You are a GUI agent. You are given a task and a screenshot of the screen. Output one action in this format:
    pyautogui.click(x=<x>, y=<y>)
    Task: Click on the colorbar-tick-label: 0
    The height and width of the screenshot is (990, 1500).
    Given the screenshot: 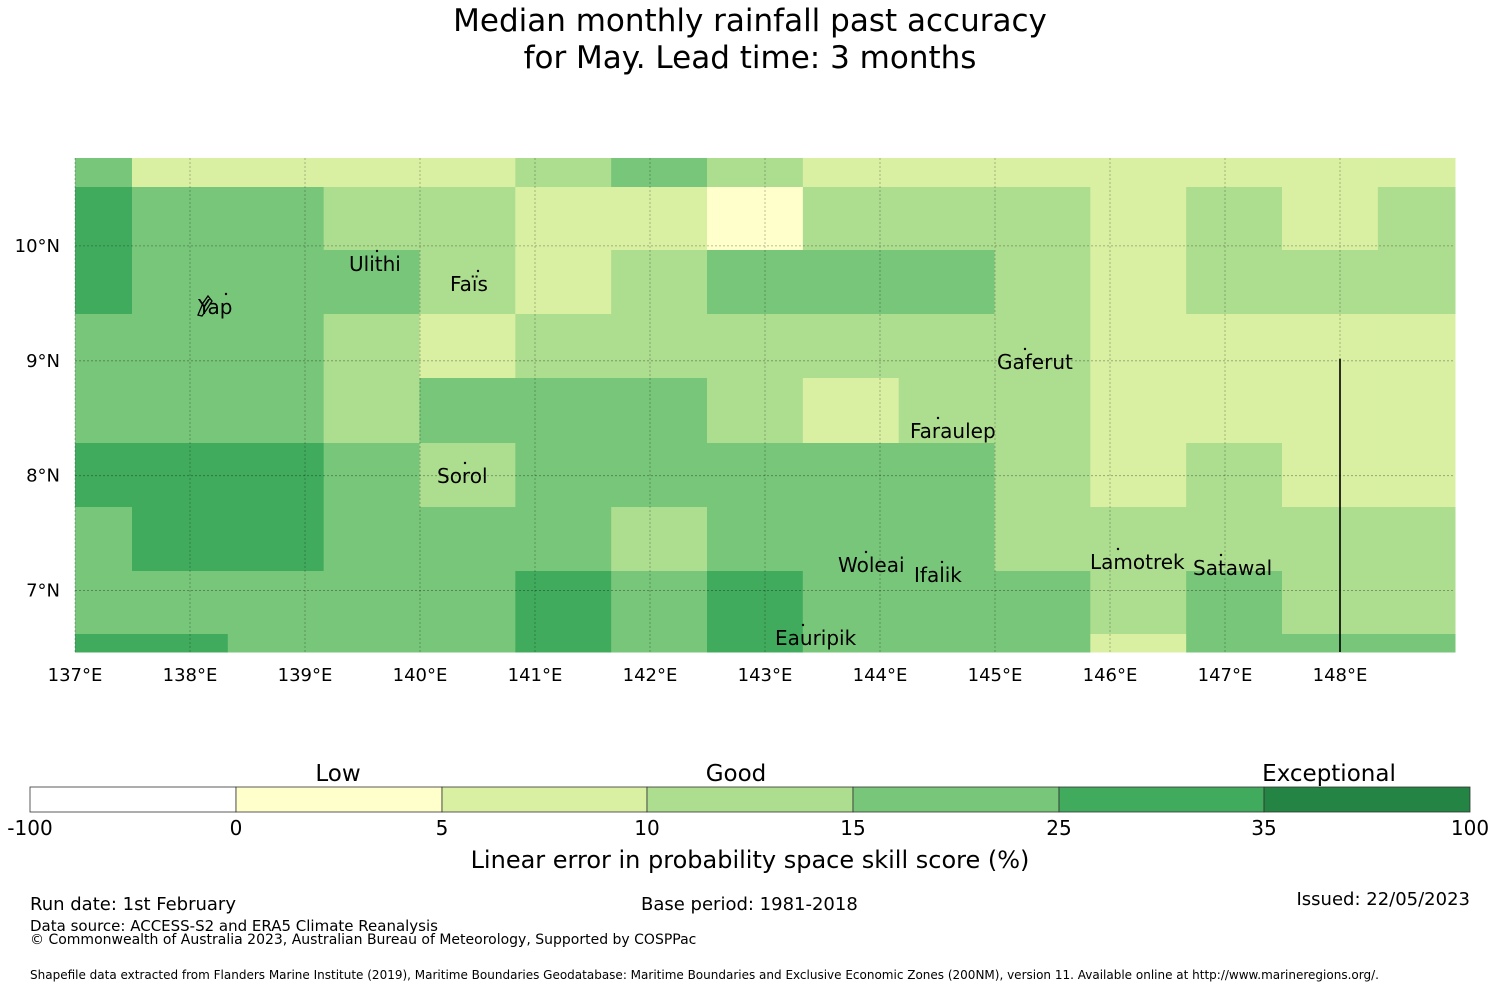 What is the action you would take?
    pyautogui.click(x=236, y=828)
    